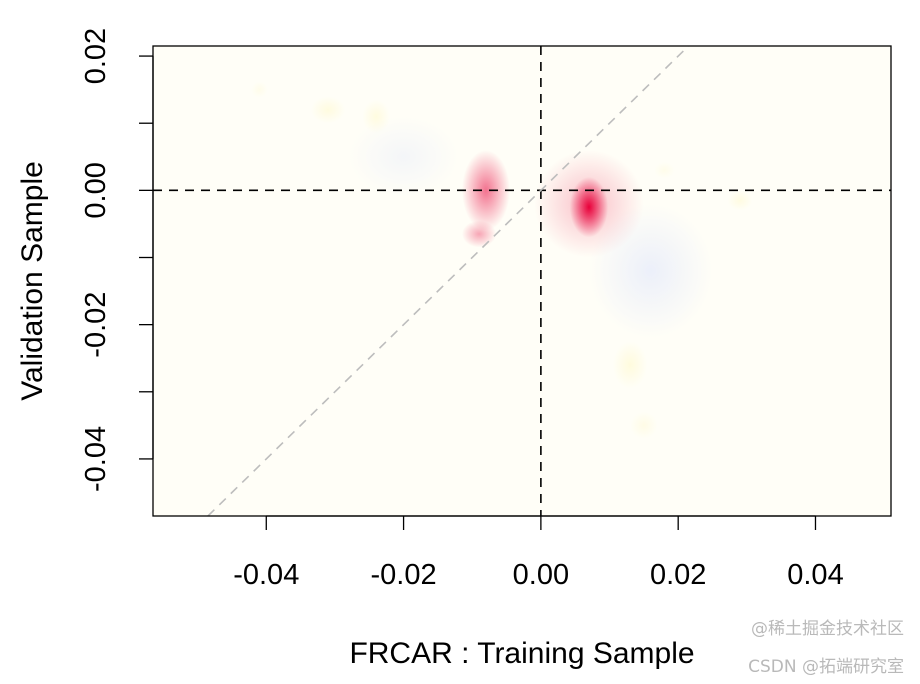 The height and width of the screenshot is (684, 920). Describe the element at coordinates (827, 629) in the screenshot. I see `watermark-line-1: @稀土掘金技术社区` at that location.